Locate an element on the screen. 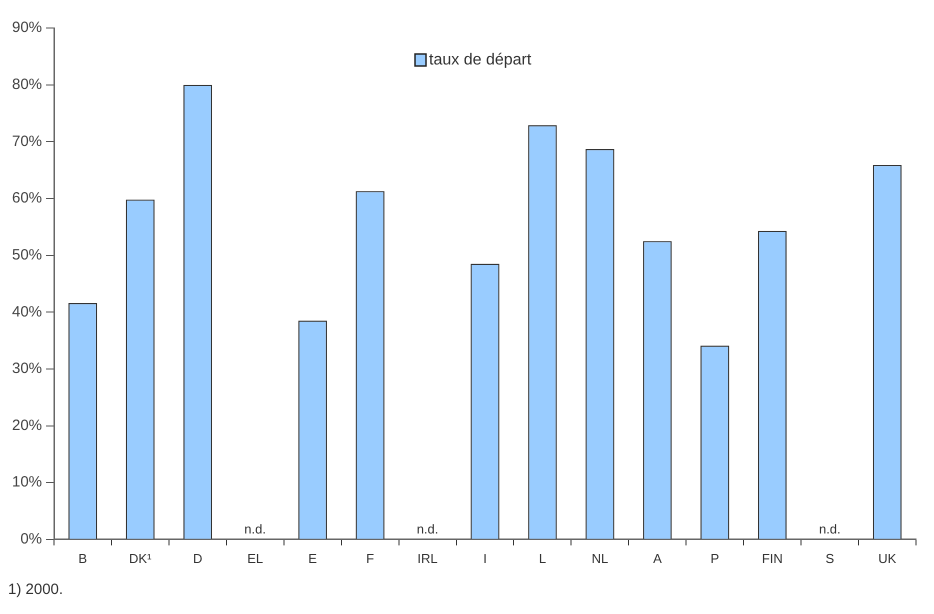 The width and height of the screenshot is (934, 614). text: 1) 2000. is located at coordinates (36, 589).